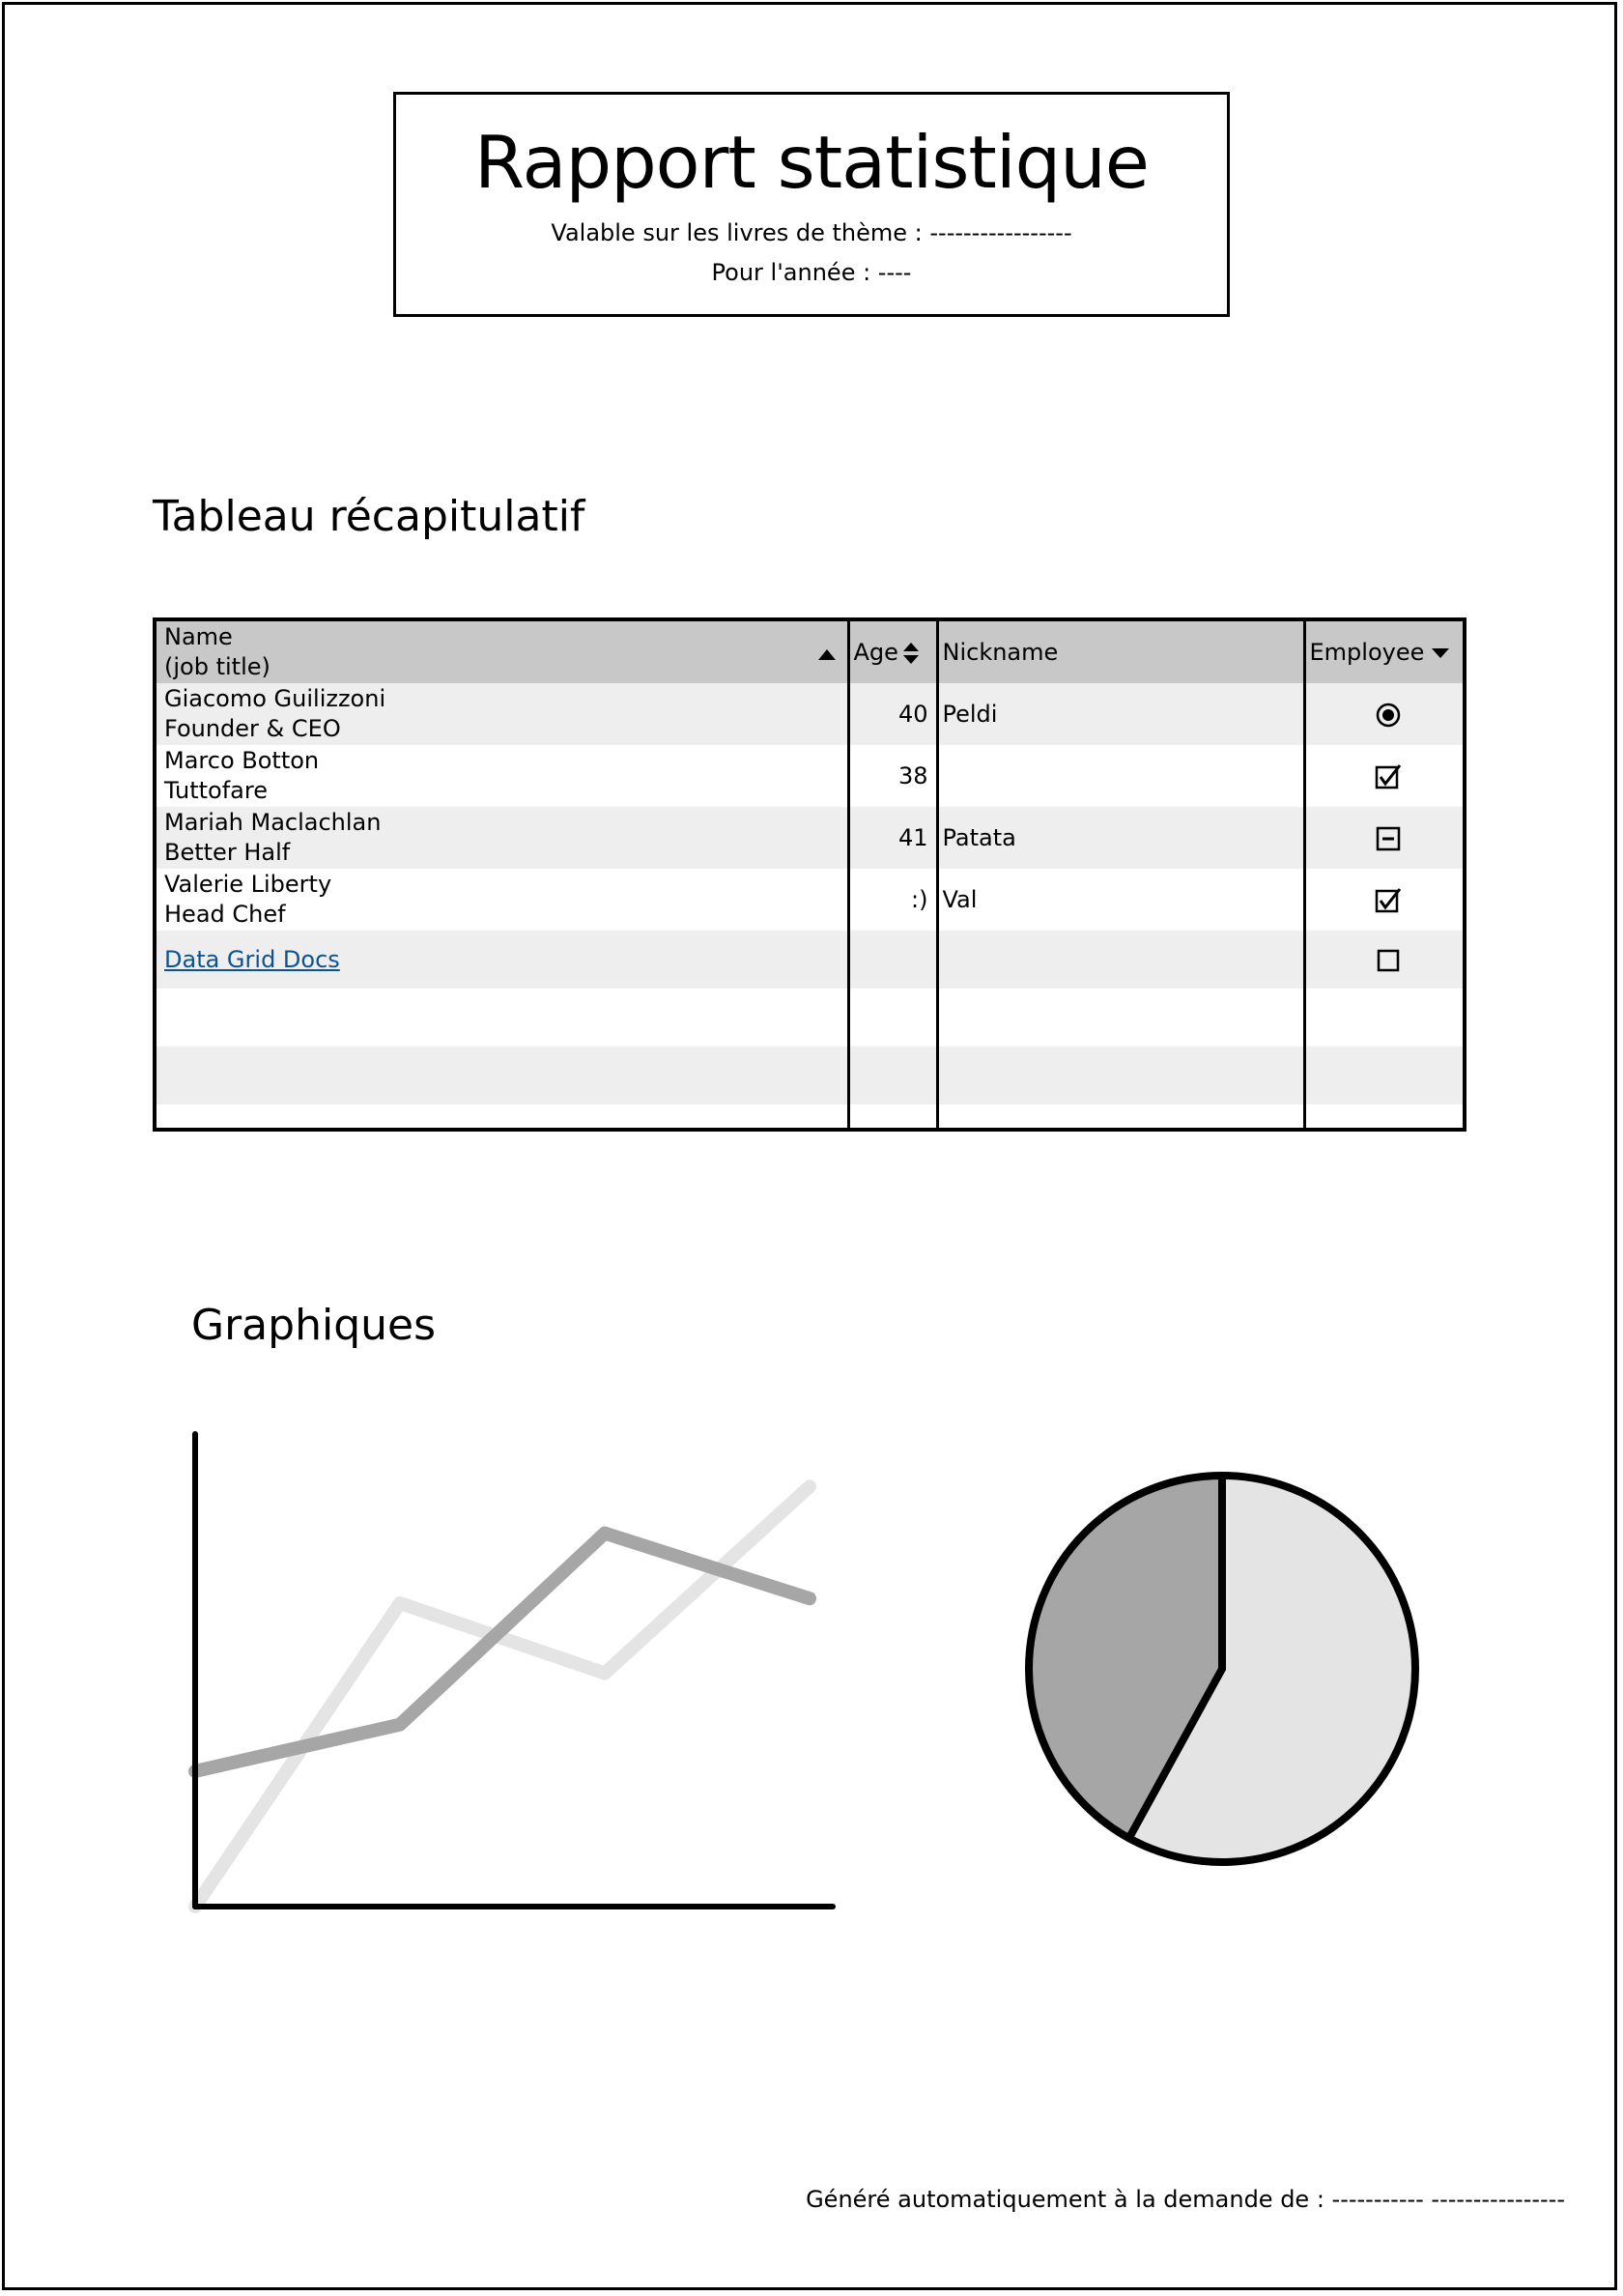  What do you see at coordinates (252, 728) in the screenshot?
I see `person-title: Founder & CEO` at bounding box center [252, 728].